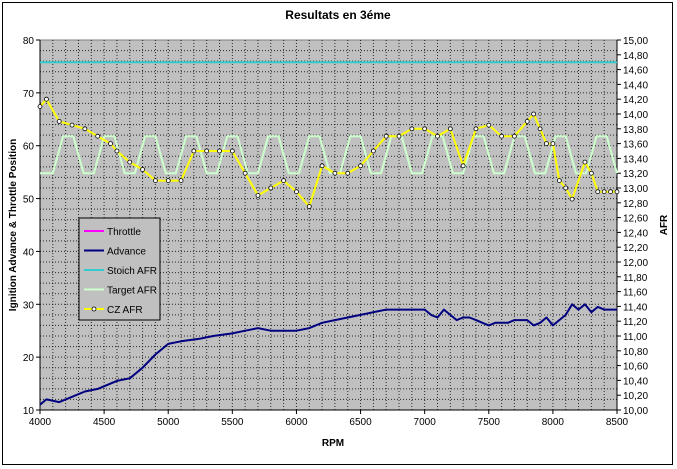 The image size is (677, 469). Describe the element at coordinates (635, 219) in the screenshot. I see `y-right-tick-label: 12,60` at that location.